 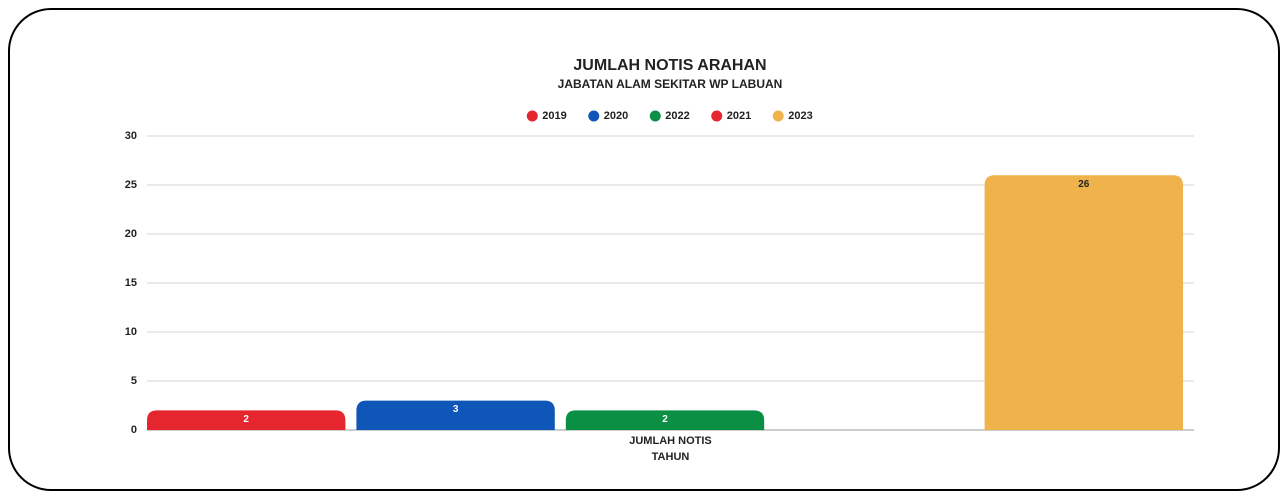 I want to click on x-axis-label: TAHUN, so click(x=671, y=457).